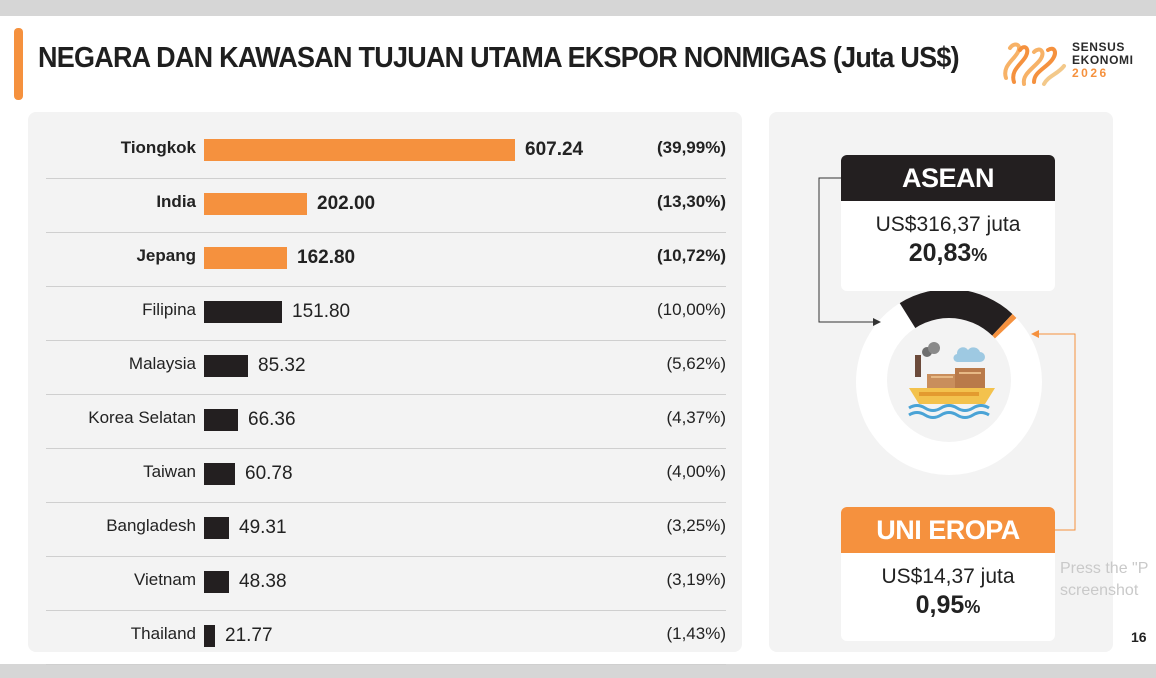 The width and height of the screenshot is (1156, 678). Describe the element at coordinates (169, 471) in the screenshot. I see `category-label: Taiwan` at that location.